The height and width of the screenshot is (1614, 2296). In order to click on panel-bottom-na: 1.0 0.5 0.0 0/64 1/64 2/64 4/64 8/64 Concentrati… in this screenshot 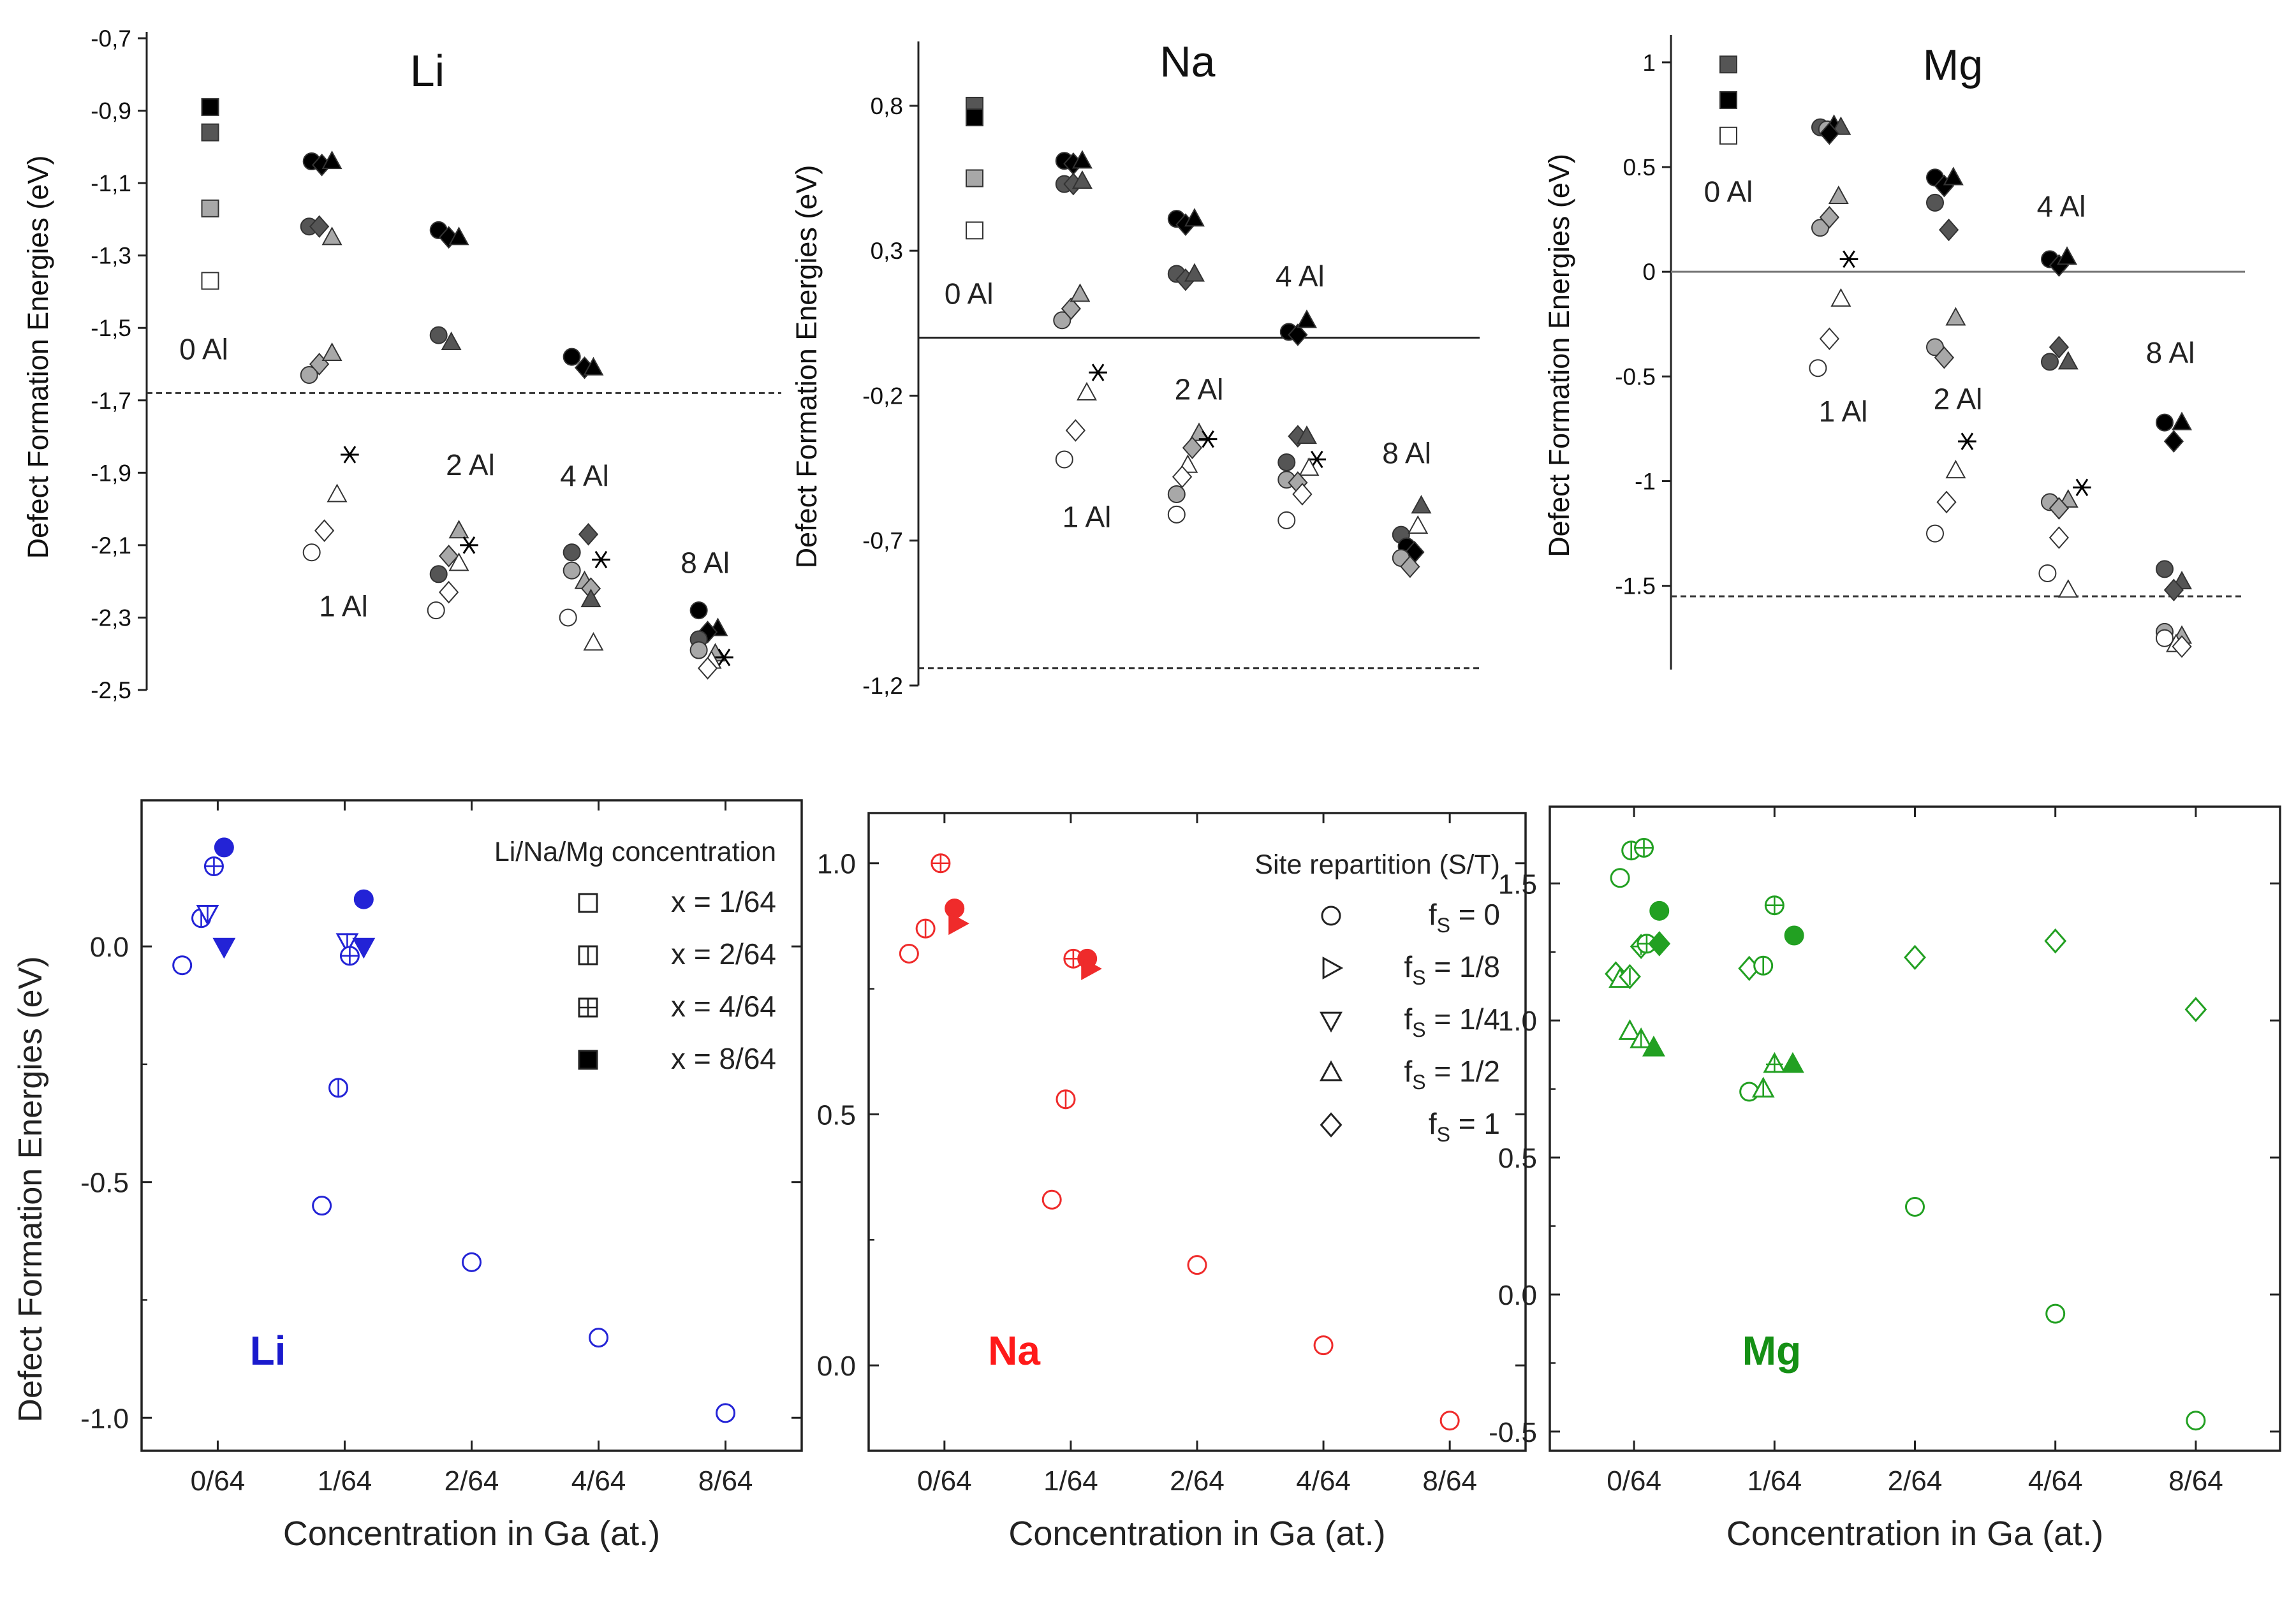, I will do `click(1172, 1182)`.